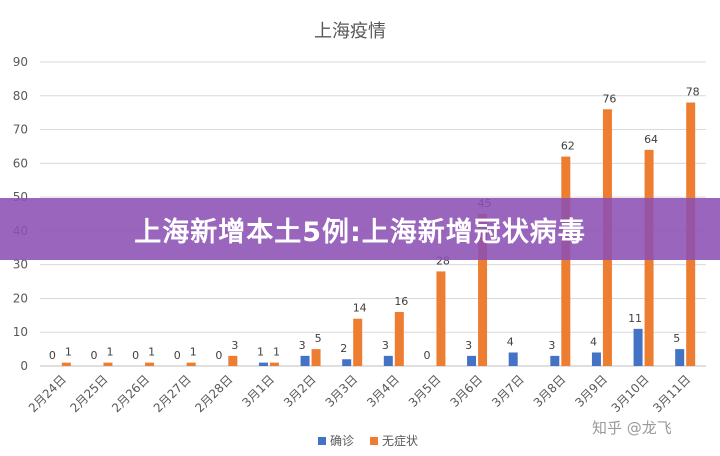 This screenshot has height=456, width=720. I want to click on y-tick-label: 70, so click(20, 130).